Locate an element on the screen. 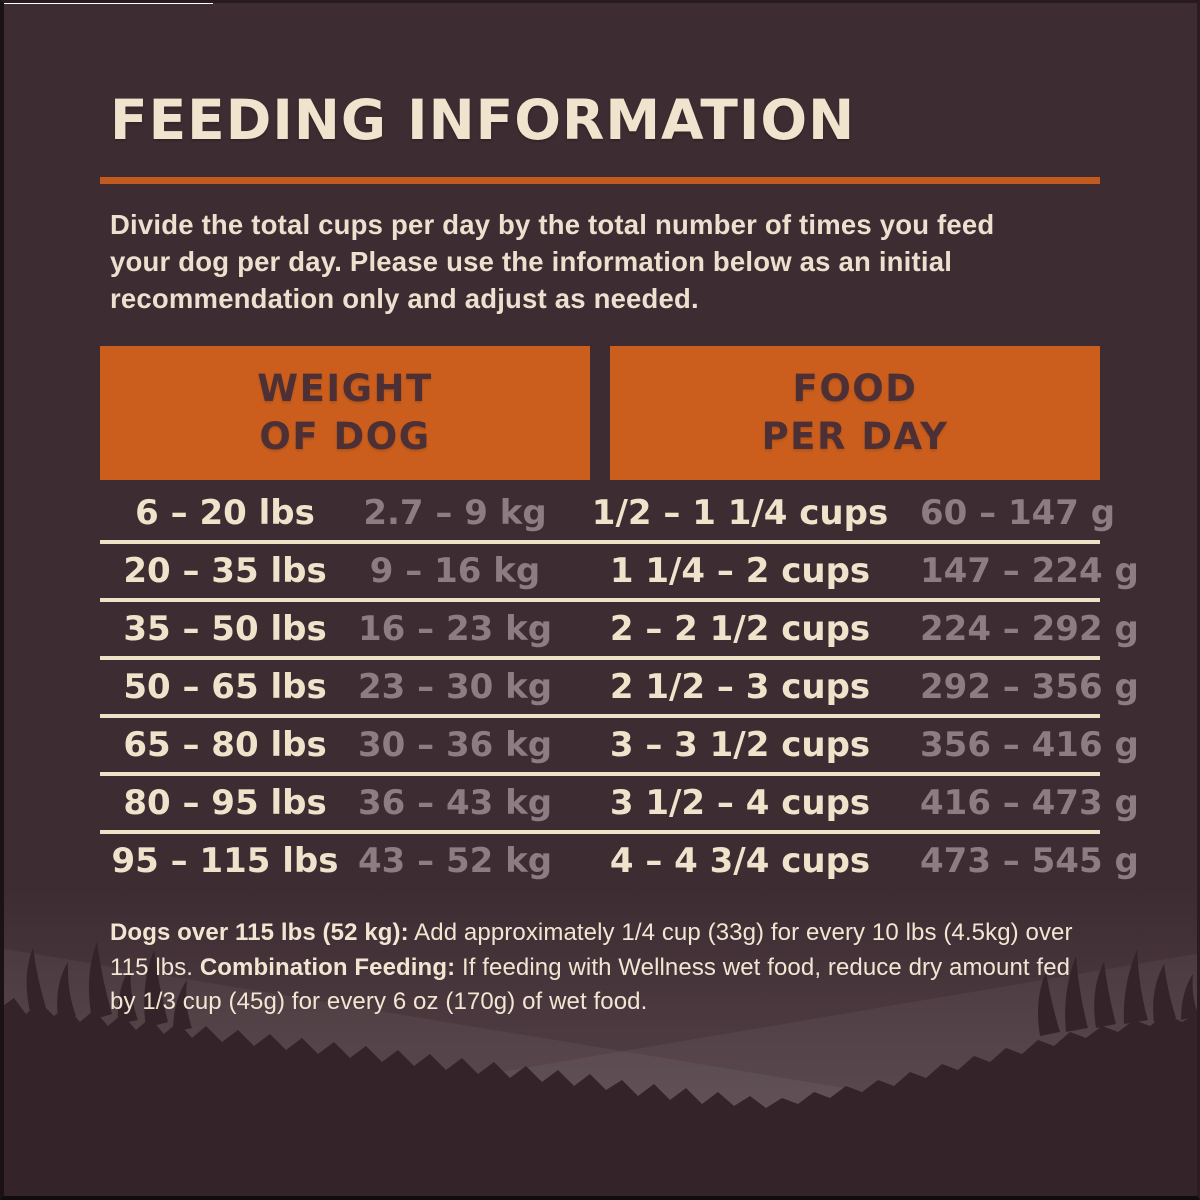 The height and width of the screenshot is (1200, 1200). cell-weight-kg: 2.7 – 9 kg is located at coordinates (455, 513).